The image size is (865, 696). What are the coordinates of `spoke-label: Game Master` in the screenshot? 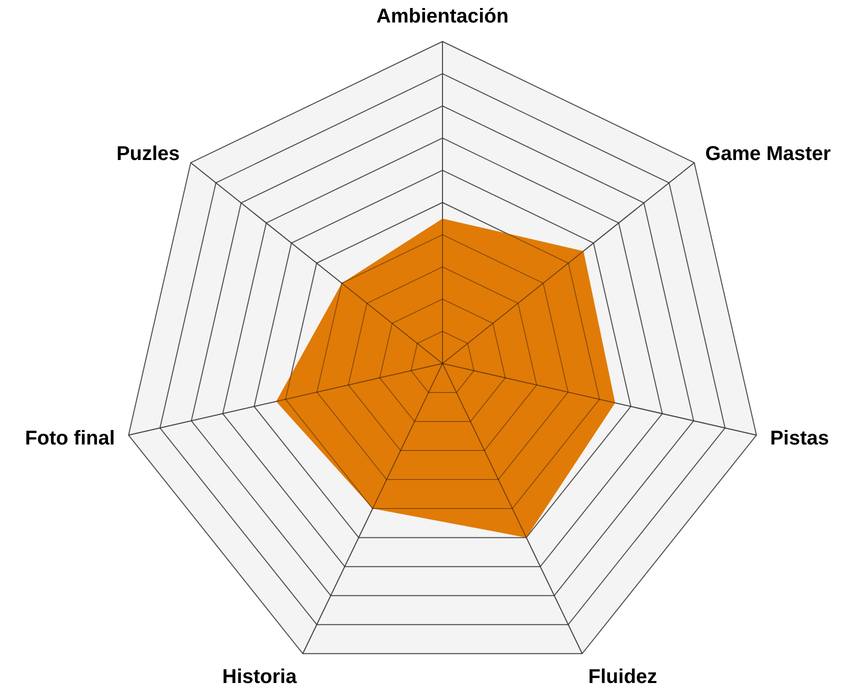 It's located at (768, 154).